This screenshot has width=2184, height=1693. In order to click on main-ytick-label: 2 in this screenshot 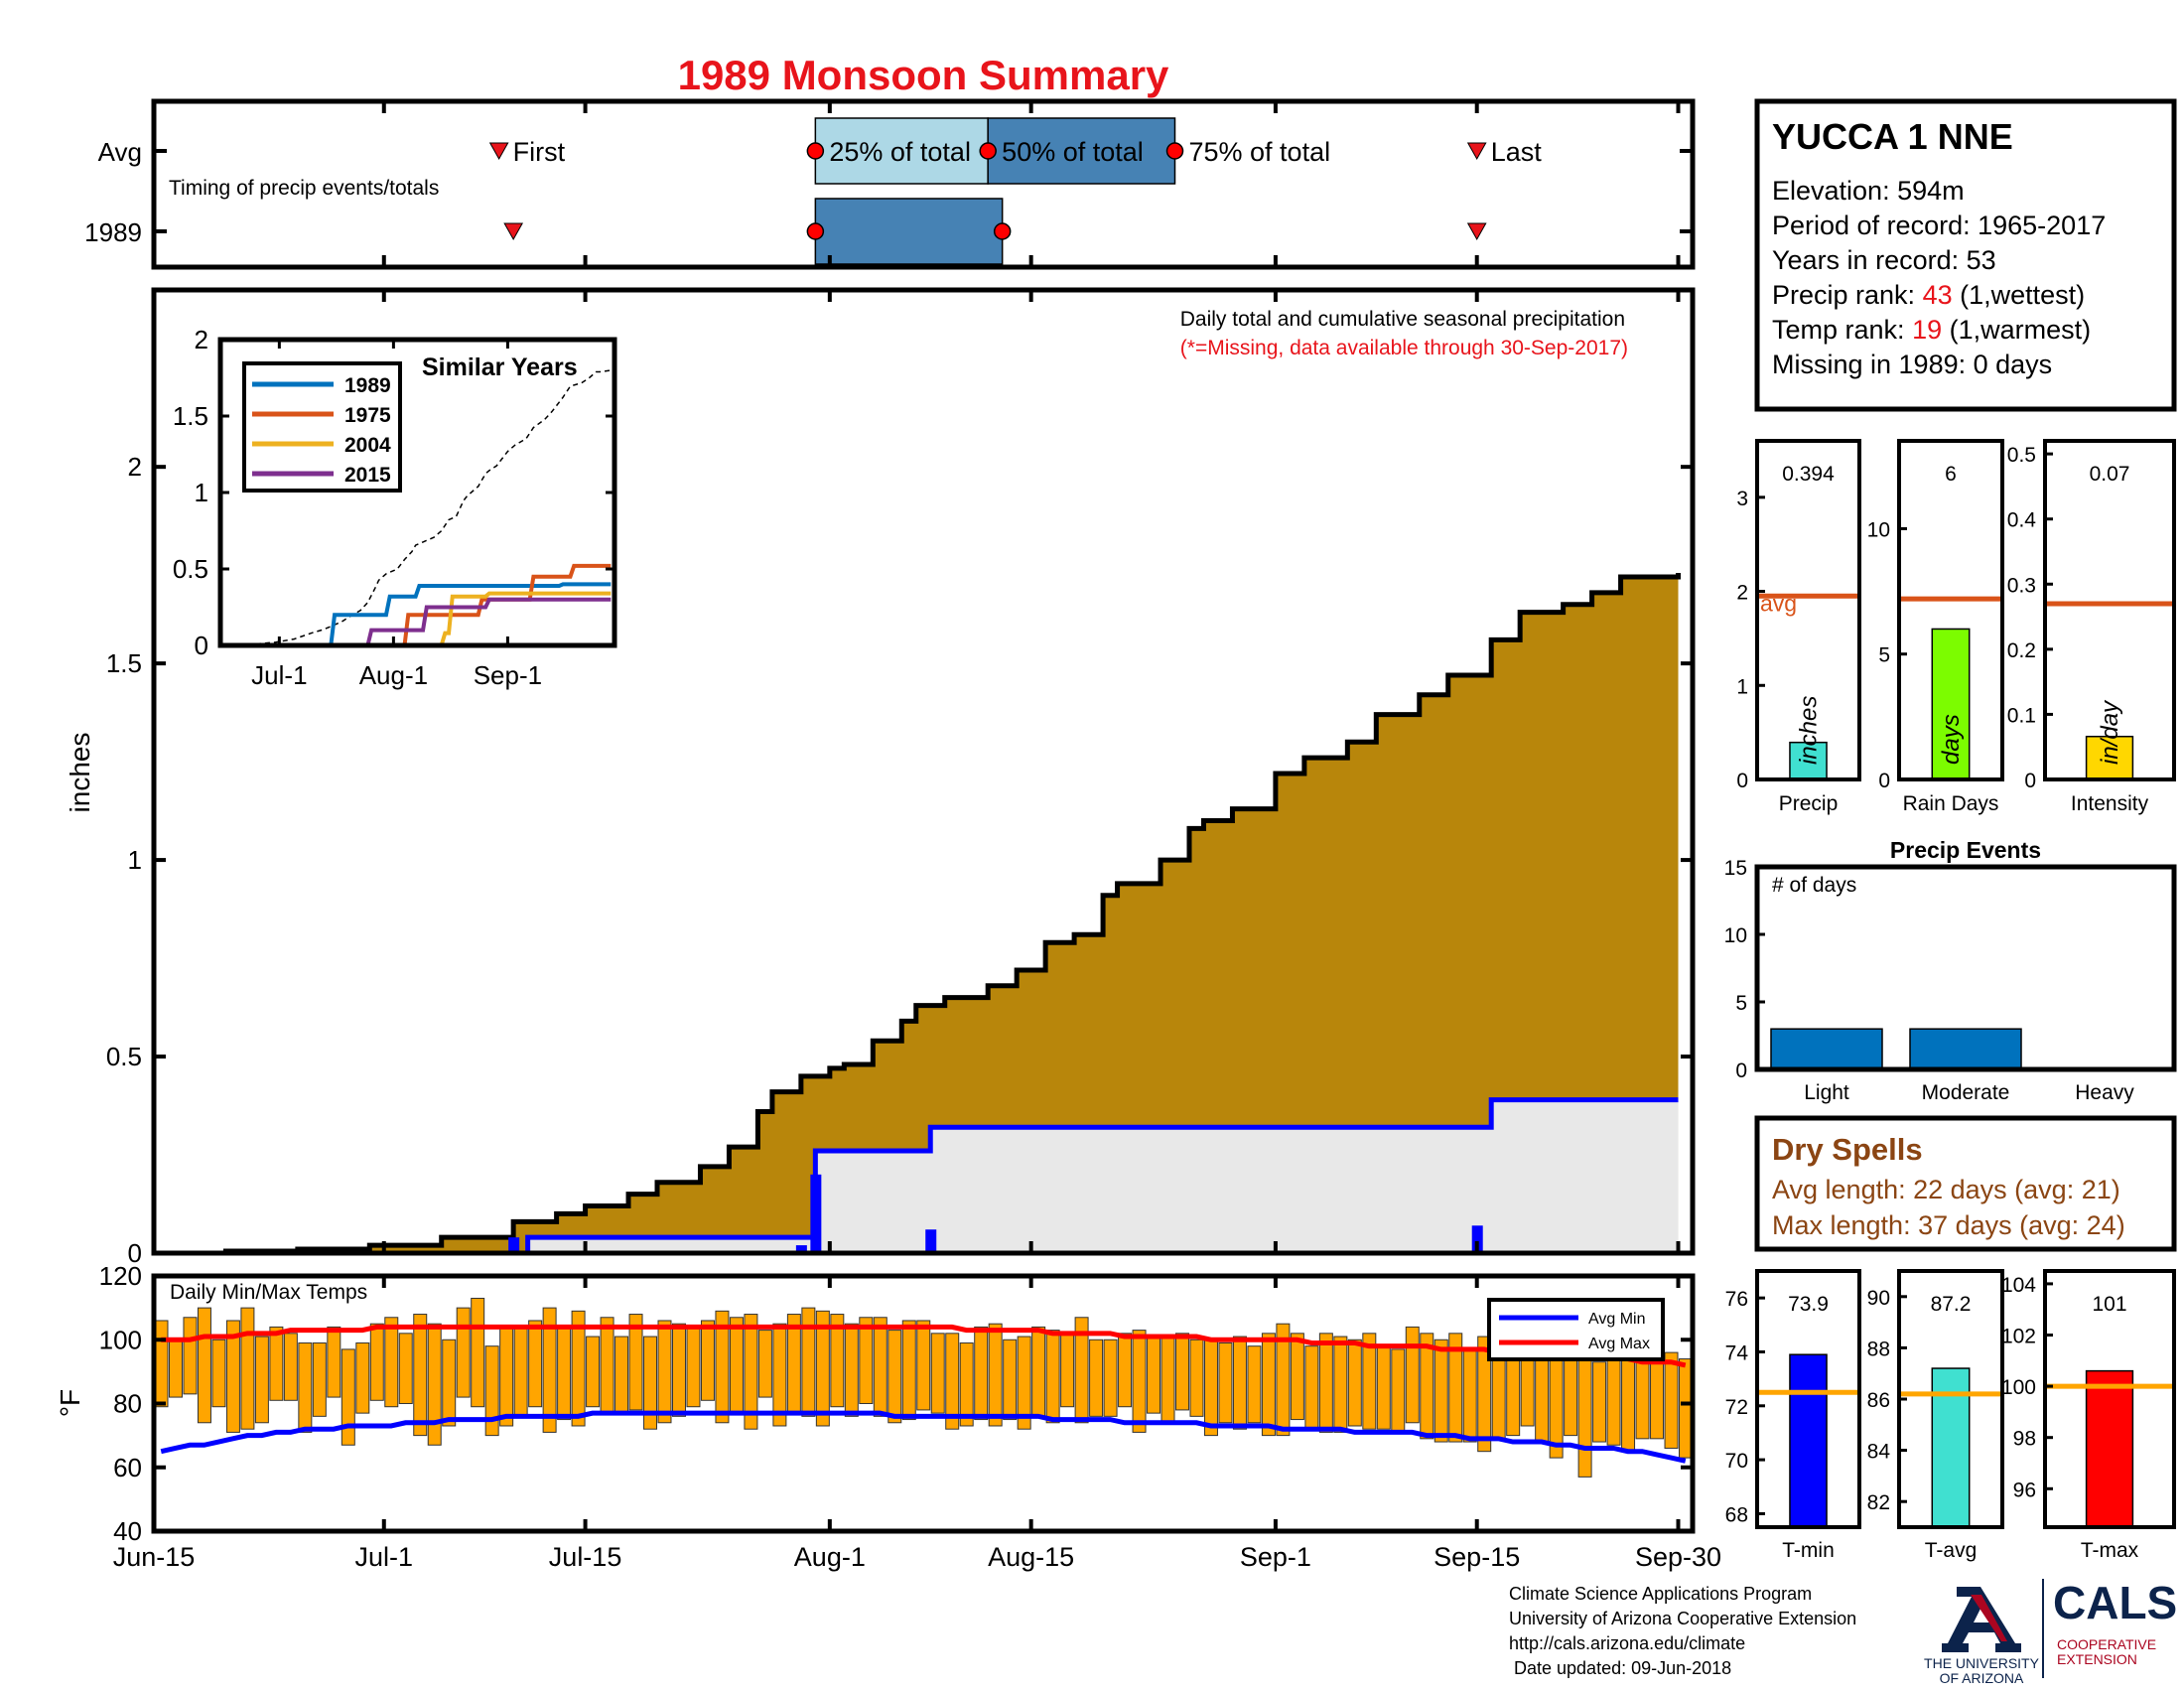, I will do `click(135, 467)`.